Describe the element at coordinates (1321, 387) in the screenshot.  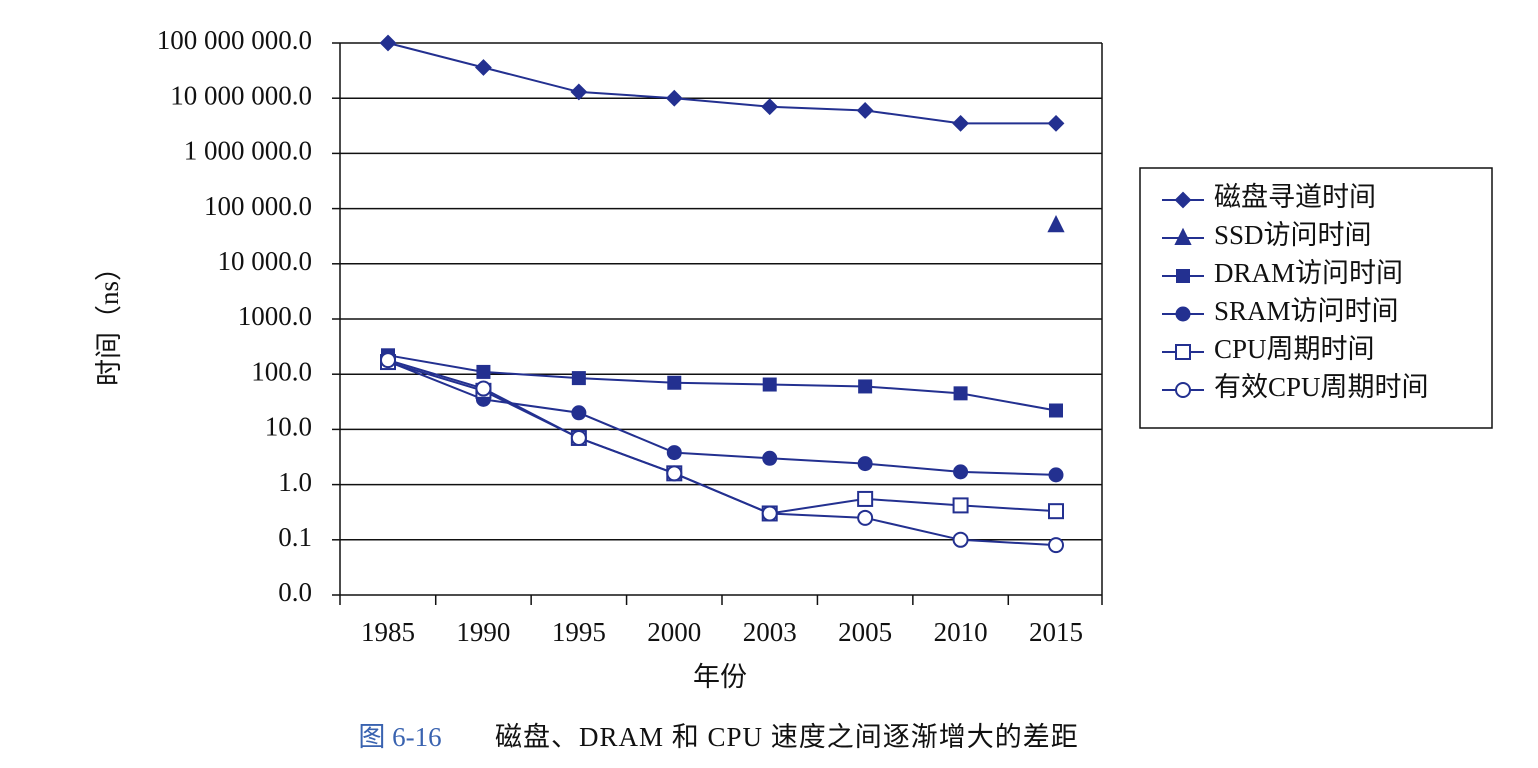
I see `legend-label: 有效CPU周期时间` at that location.